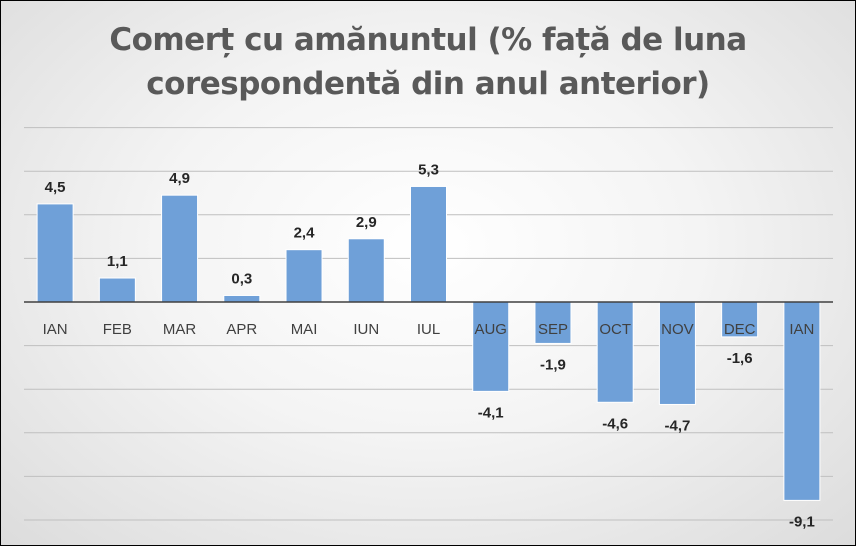 Image resolution: width=856 pixels, height=546 pixels. I want to click on x-tick-label: IUL, so click(428, 329).